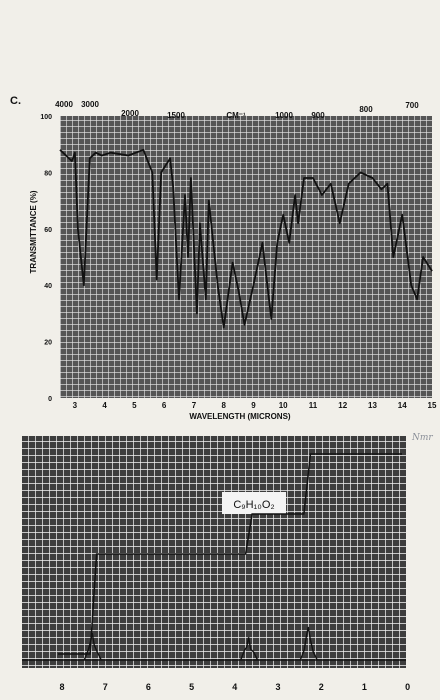 The image size is (440, 700). Describe the element at coordinates (412, 105) in the screenshot. I see `ir-top-tick-label: 700` at that location.